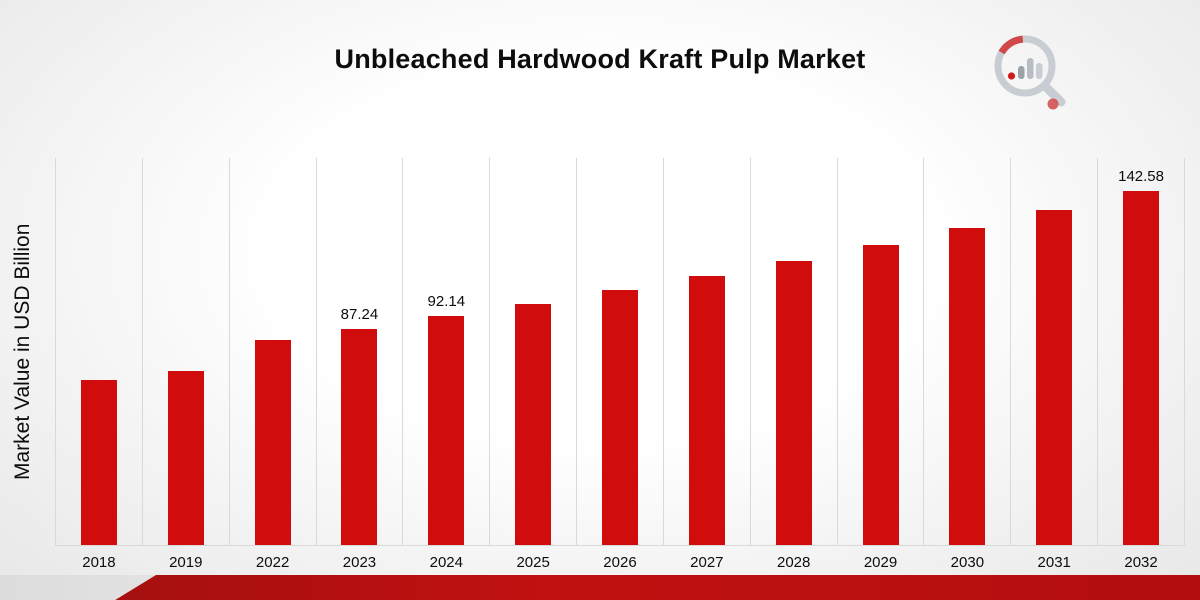 The height and width of the screenshot is (600, 1200). What do you see at coordinates (793, 402) in the screenshot?
I see `bar-2028` at bounding box center [793, 402].